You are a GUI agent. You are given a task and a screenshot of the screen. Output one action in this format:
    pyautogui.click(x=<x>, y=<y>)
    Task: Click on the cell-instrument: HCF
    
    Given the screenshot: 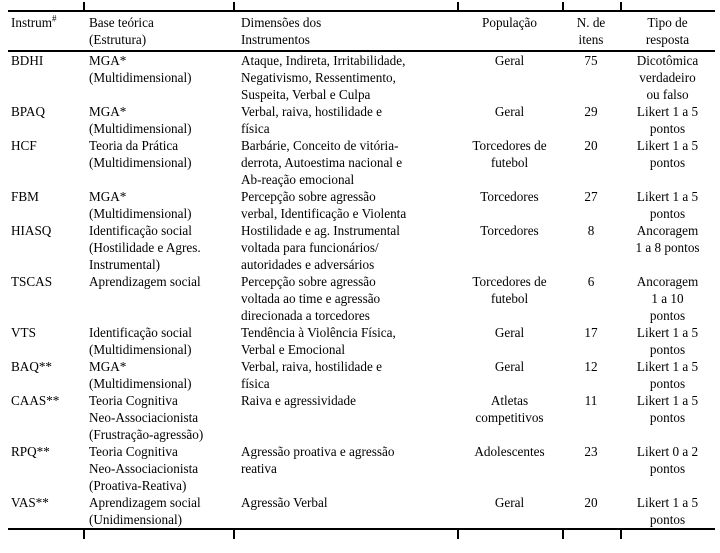 What is the action you would take?
    pyautogui.click(x=24, y=145)
    